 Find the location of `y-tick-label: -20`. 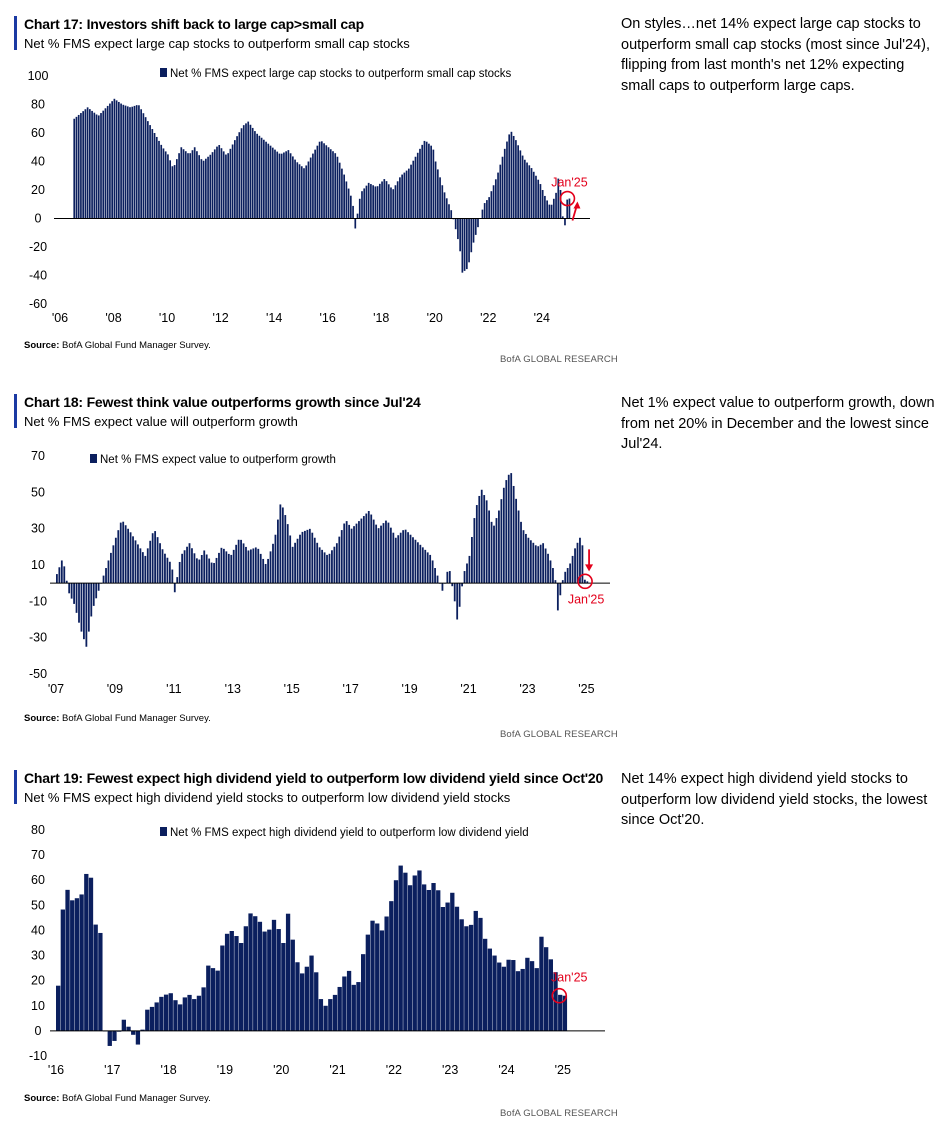

y-tick-label: -20 is located at coordinates (38, 247).